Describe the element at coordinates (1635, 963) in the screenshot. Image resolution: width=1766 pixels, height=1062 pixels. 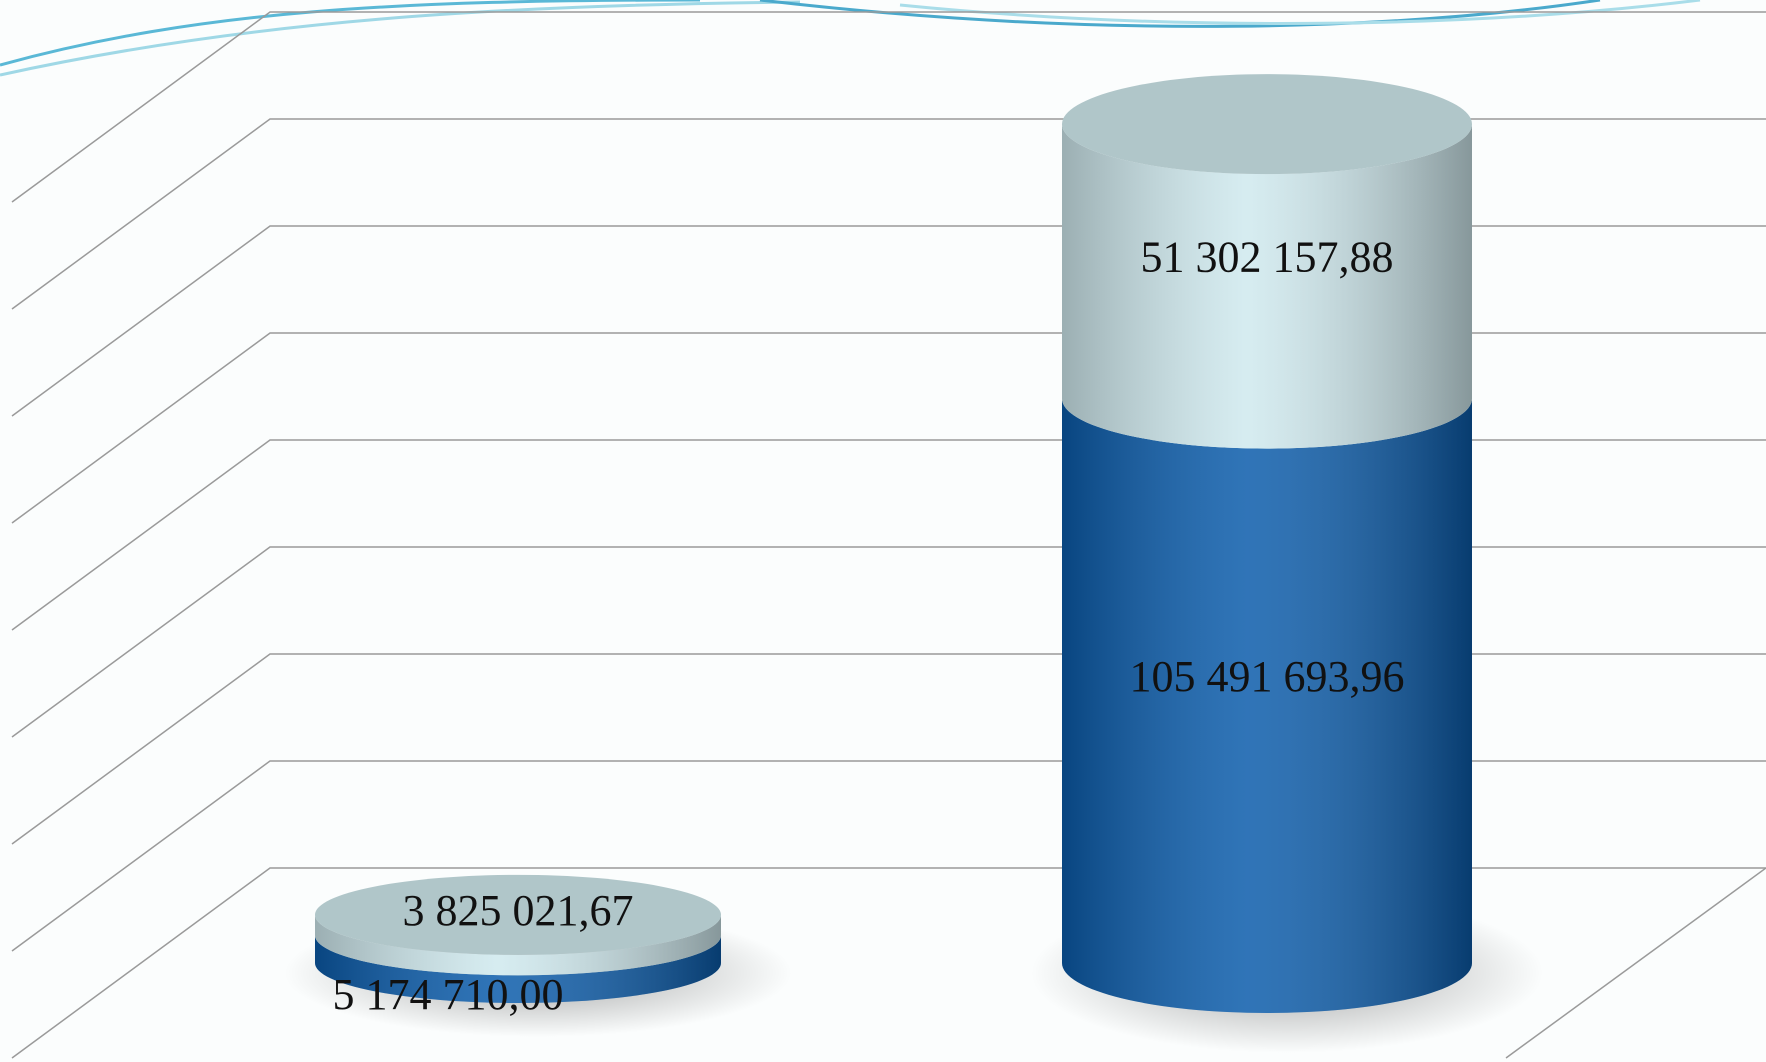
I see `floor-edge` at that location.